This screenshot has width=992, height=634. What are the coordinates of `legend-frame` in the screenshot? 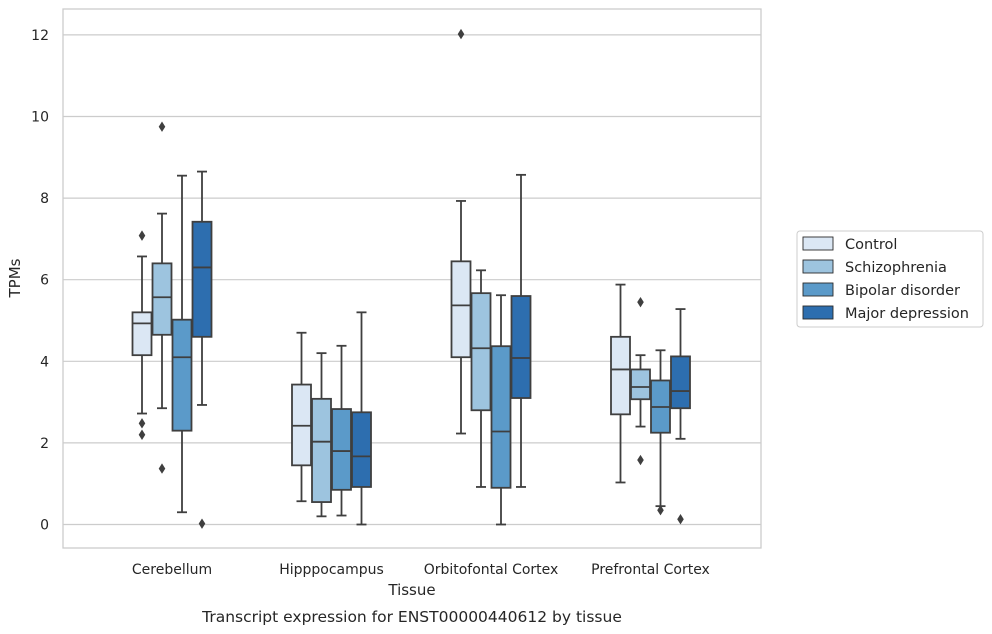 It's located at (890, 279).